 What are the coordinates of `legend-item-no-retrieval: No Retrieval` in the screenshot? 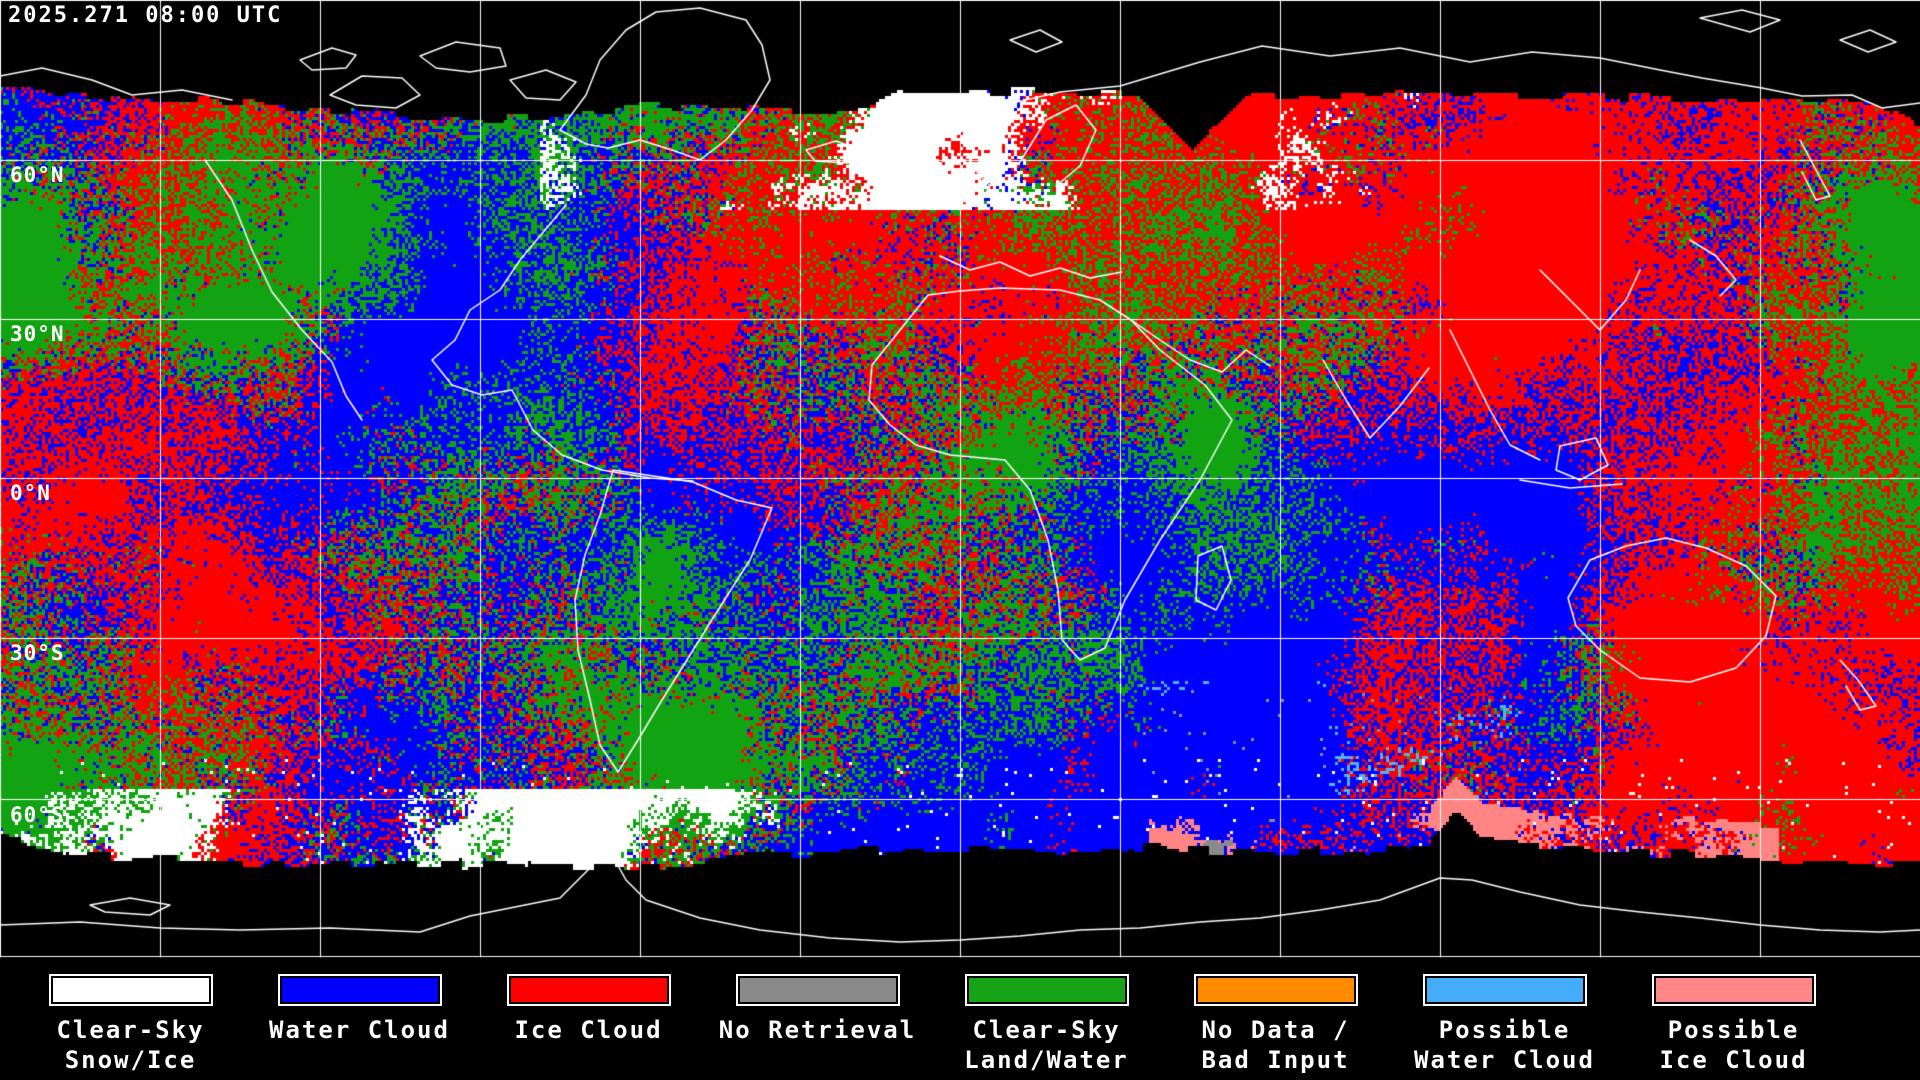 It's located at (817, 1009).